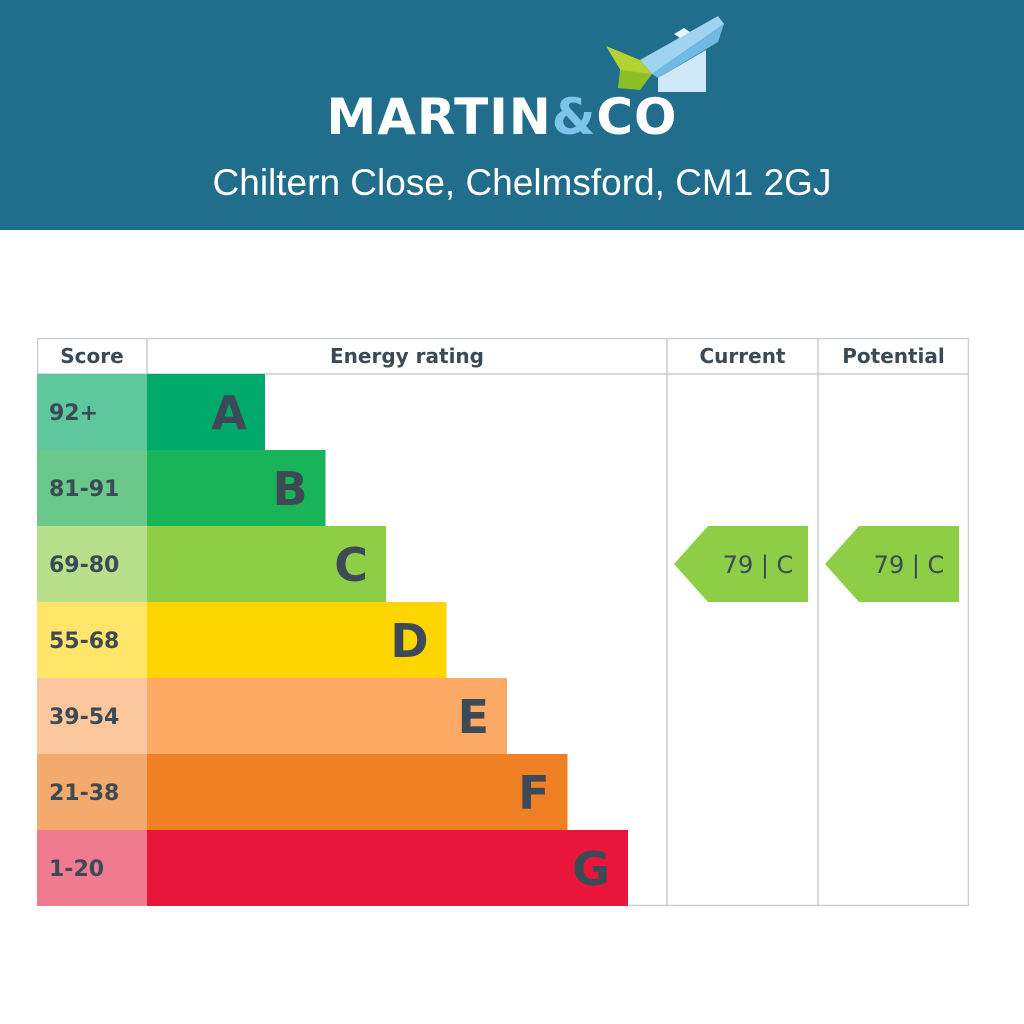 The height and width of the screenshot is (1024, 1024). I want to click on current-rating-label: 79 | C, so click(758, 565).